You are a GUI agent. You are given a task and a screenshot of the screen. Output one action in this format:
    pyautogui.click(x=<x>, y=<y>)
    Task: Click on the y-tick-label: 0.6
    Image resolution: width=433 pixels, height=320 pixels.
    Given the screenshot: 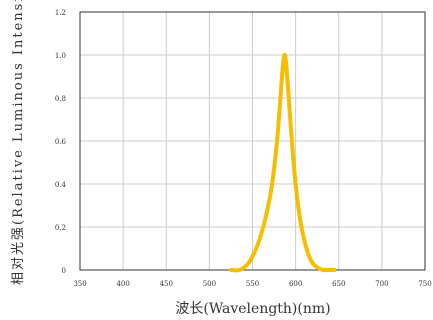 What is the action you would take?
    pyautogui.click(x=61, y=142)
    